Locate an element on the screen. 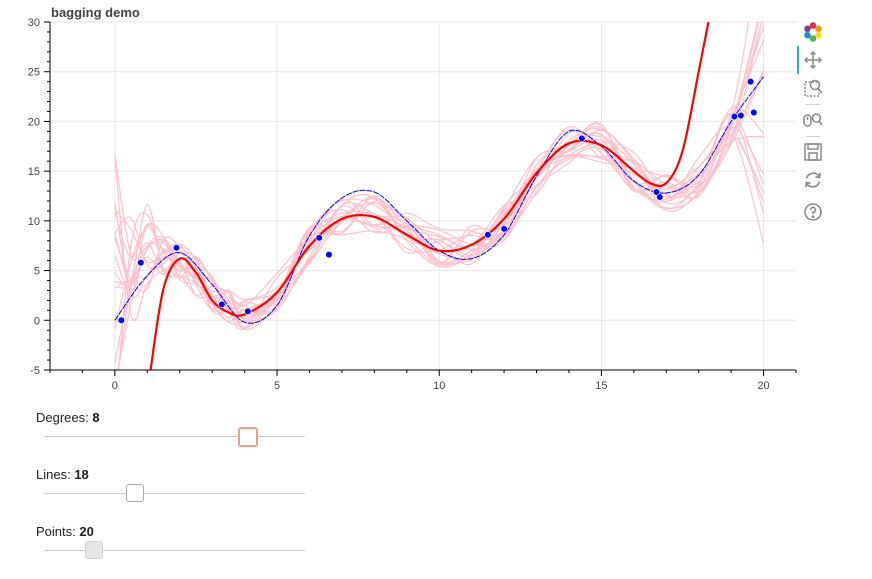  y-tick-label: 10 is located at coordinates (34, 222).